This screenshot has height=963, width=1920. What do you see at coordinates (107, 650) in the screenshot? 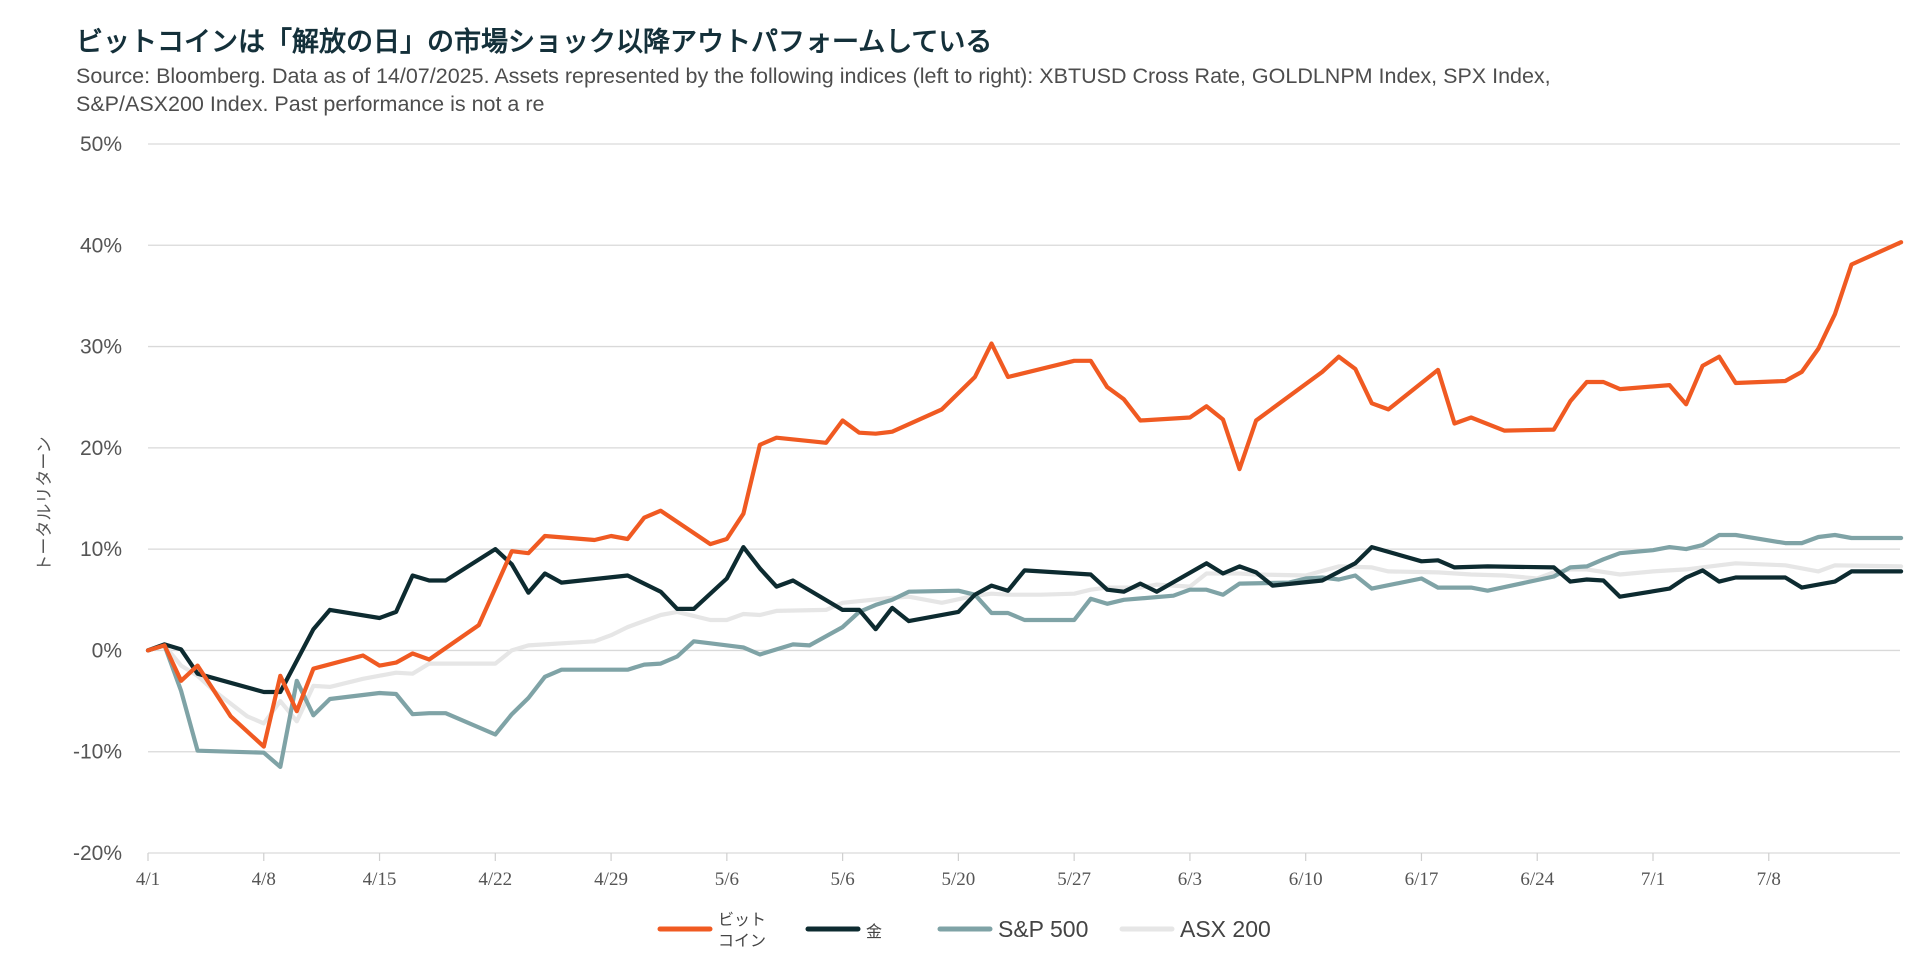
I see `y-tick-label: 0%` at bounding box center [107, 650].